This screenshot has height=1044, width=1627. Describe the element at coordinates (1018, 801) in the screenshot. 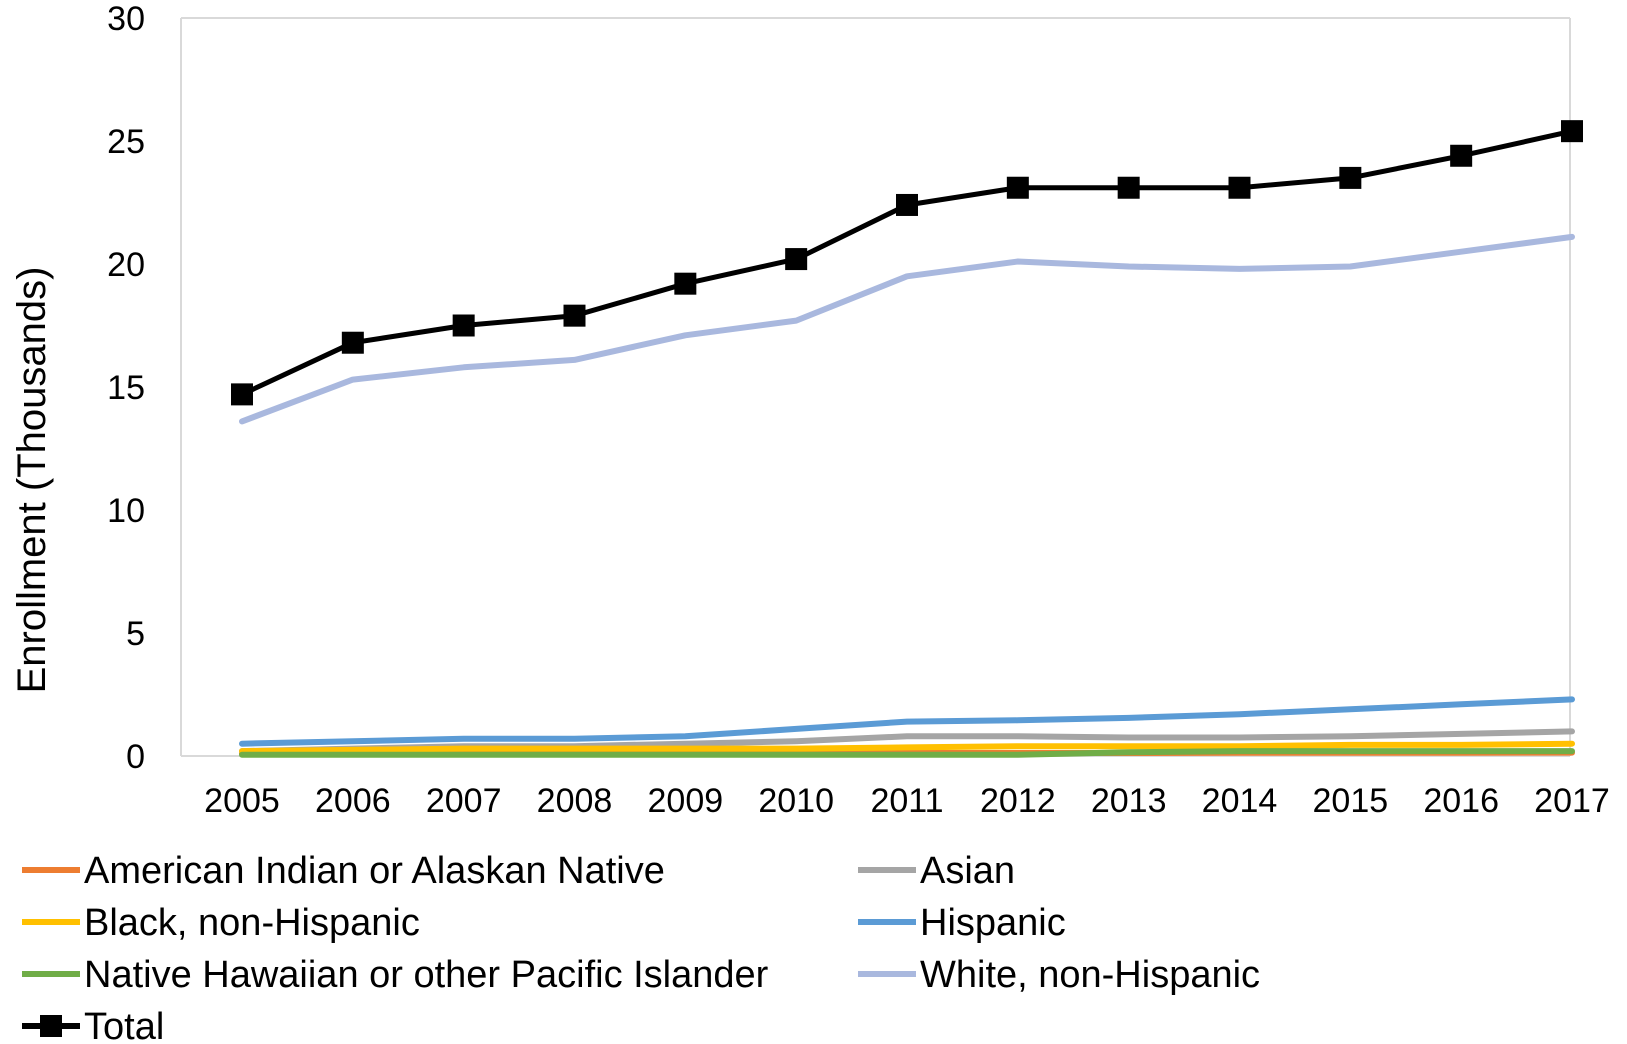

I see `x-tick-label: 2012` at that location.